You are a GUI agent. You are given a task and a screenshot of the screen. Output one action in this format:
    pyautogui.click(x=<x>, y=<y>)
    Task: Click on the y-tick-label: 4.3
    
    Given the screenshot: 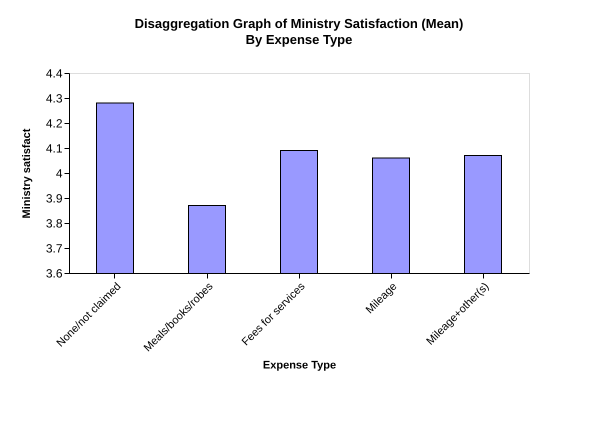 What is the action you would take?
    pyautogui.click(x=54, y=99)
    